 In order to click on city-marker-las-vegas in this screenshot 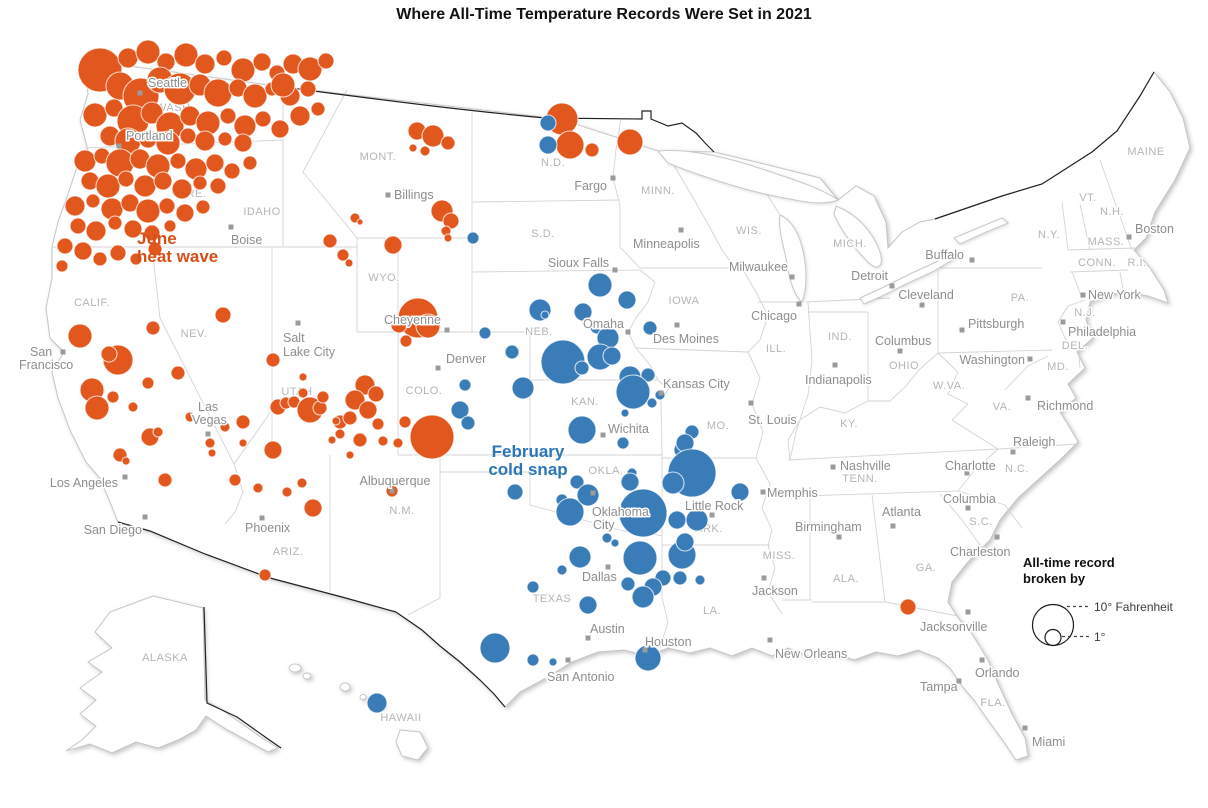, I will do `click(208, 434)`.